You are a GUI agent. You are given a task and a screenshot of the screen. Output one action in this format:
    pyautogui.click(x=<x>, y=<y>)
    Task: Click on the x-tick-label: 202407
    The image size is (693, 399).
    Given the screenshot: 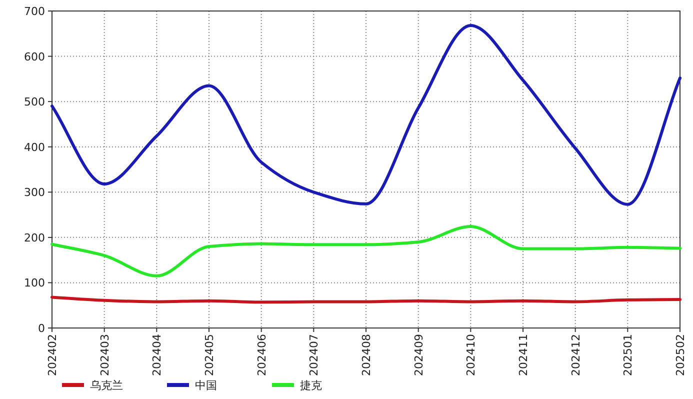 What is the action you would take?
    pyautogui.click(x=314, y=355)
    